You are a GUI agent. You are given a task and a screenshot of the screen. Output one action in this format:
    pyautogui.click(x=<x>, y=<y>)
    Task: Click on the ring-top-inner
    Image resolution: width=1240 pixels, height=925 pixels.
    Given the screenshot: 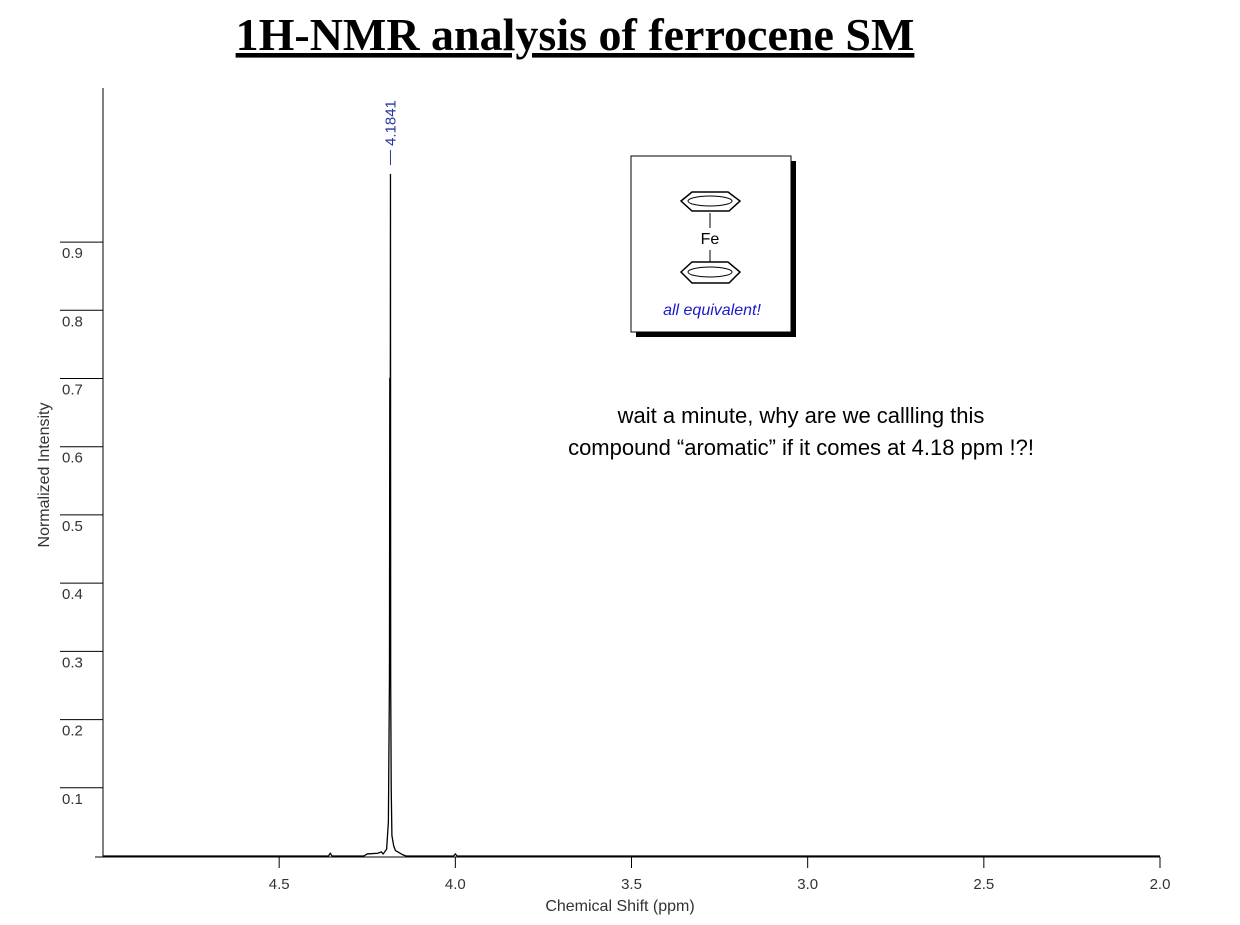 What is the action you would take?
    pyautogui.click(x=710, y=201)
    